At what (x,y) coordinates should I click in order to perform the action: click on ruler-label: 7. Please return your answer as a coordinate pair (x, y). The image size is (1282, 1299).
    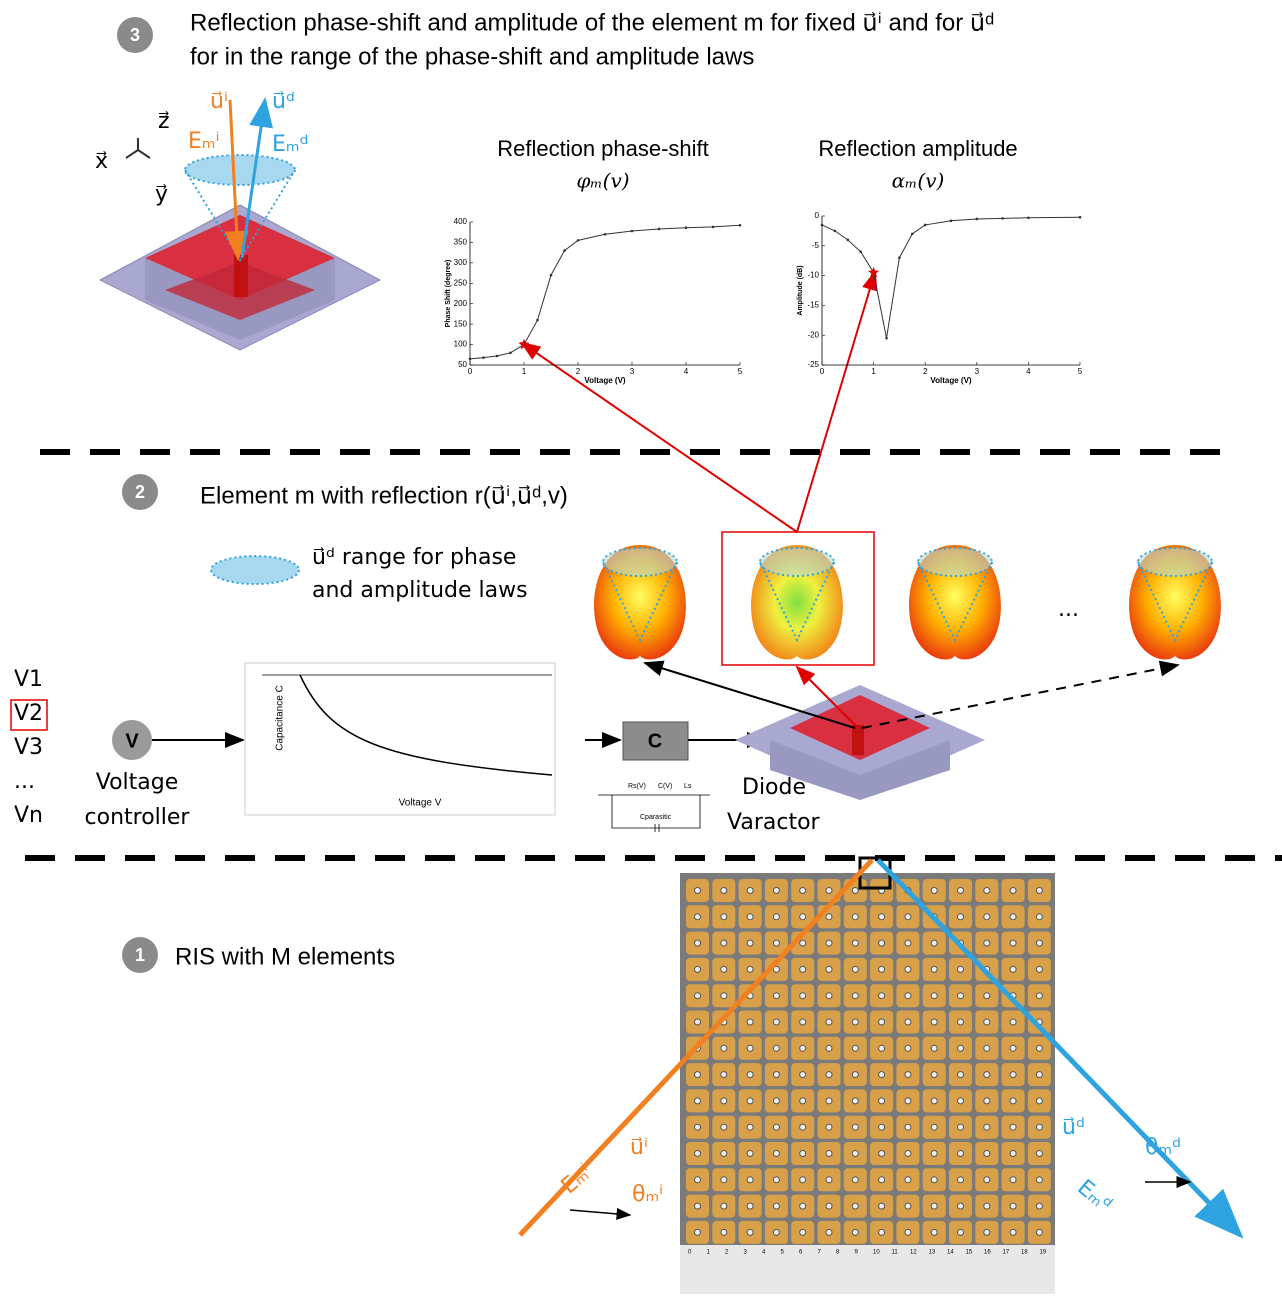
    Looking at the image, I should click on (820, 1253).